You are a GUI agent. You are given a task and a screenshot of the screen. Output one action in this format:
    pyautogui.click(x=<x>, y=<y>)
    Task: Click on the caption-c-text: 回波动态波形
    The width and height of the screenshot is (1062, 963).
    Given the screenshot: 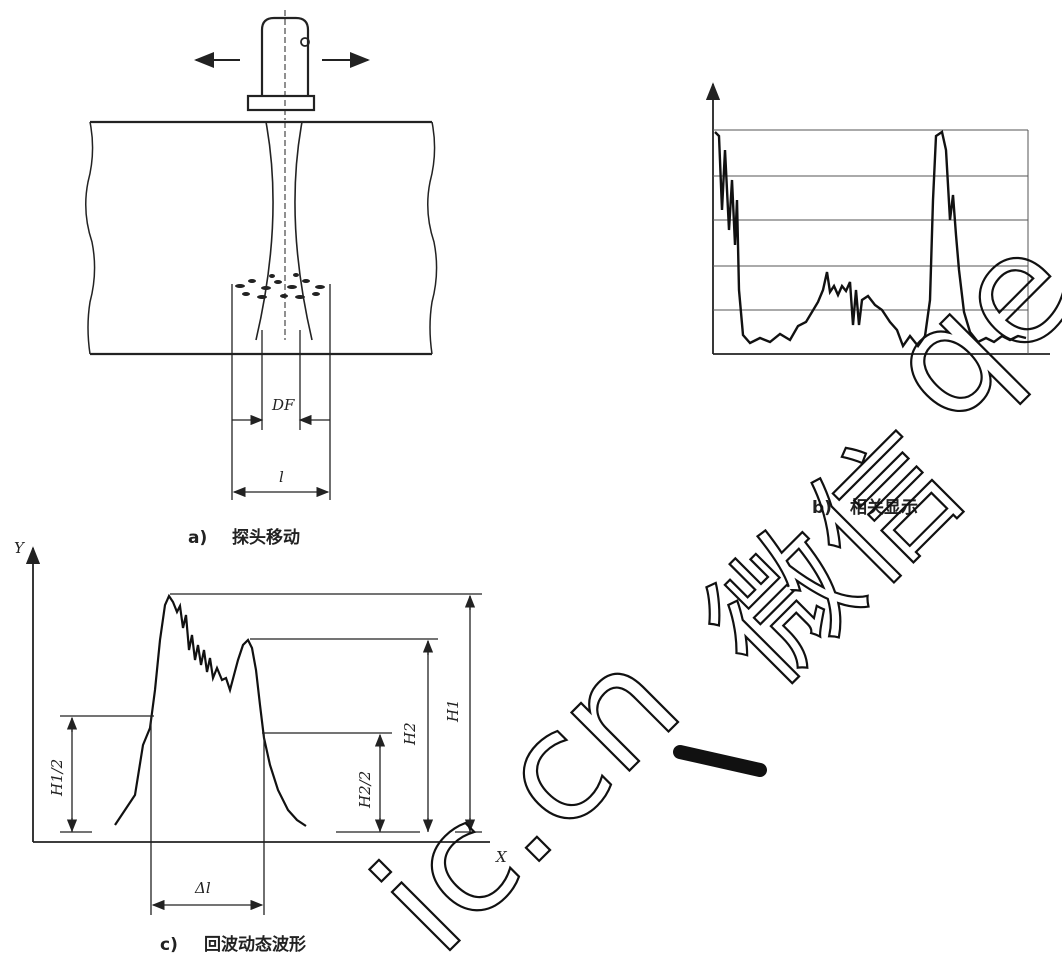 What is the action you would take?
    pyautogui.click(x=255, y=944)
    